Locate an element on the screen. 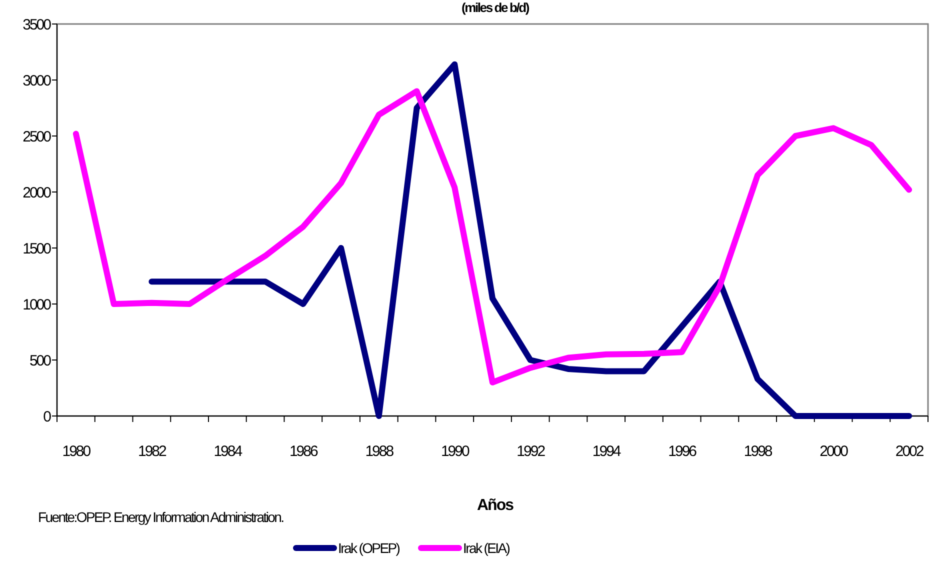 Image resolution: width=932 pixels, height=565 pixels. x-tick-label: 1982 is located at coordinates (152, 451).